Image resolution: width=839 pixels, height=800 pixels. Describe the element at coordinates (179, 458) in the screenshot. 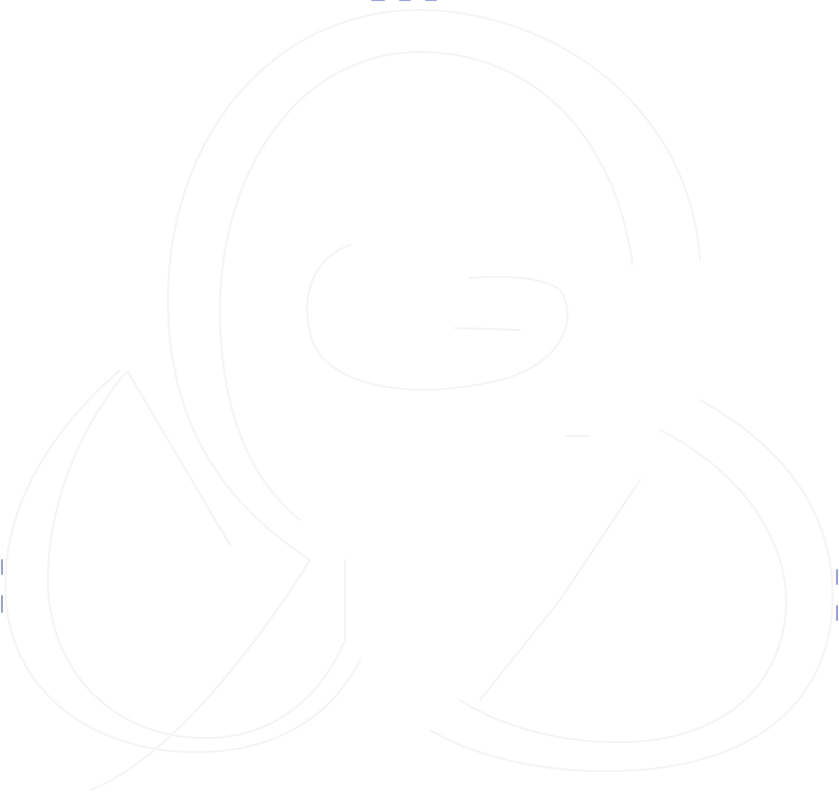

I see `left-lower-slash` at that location.